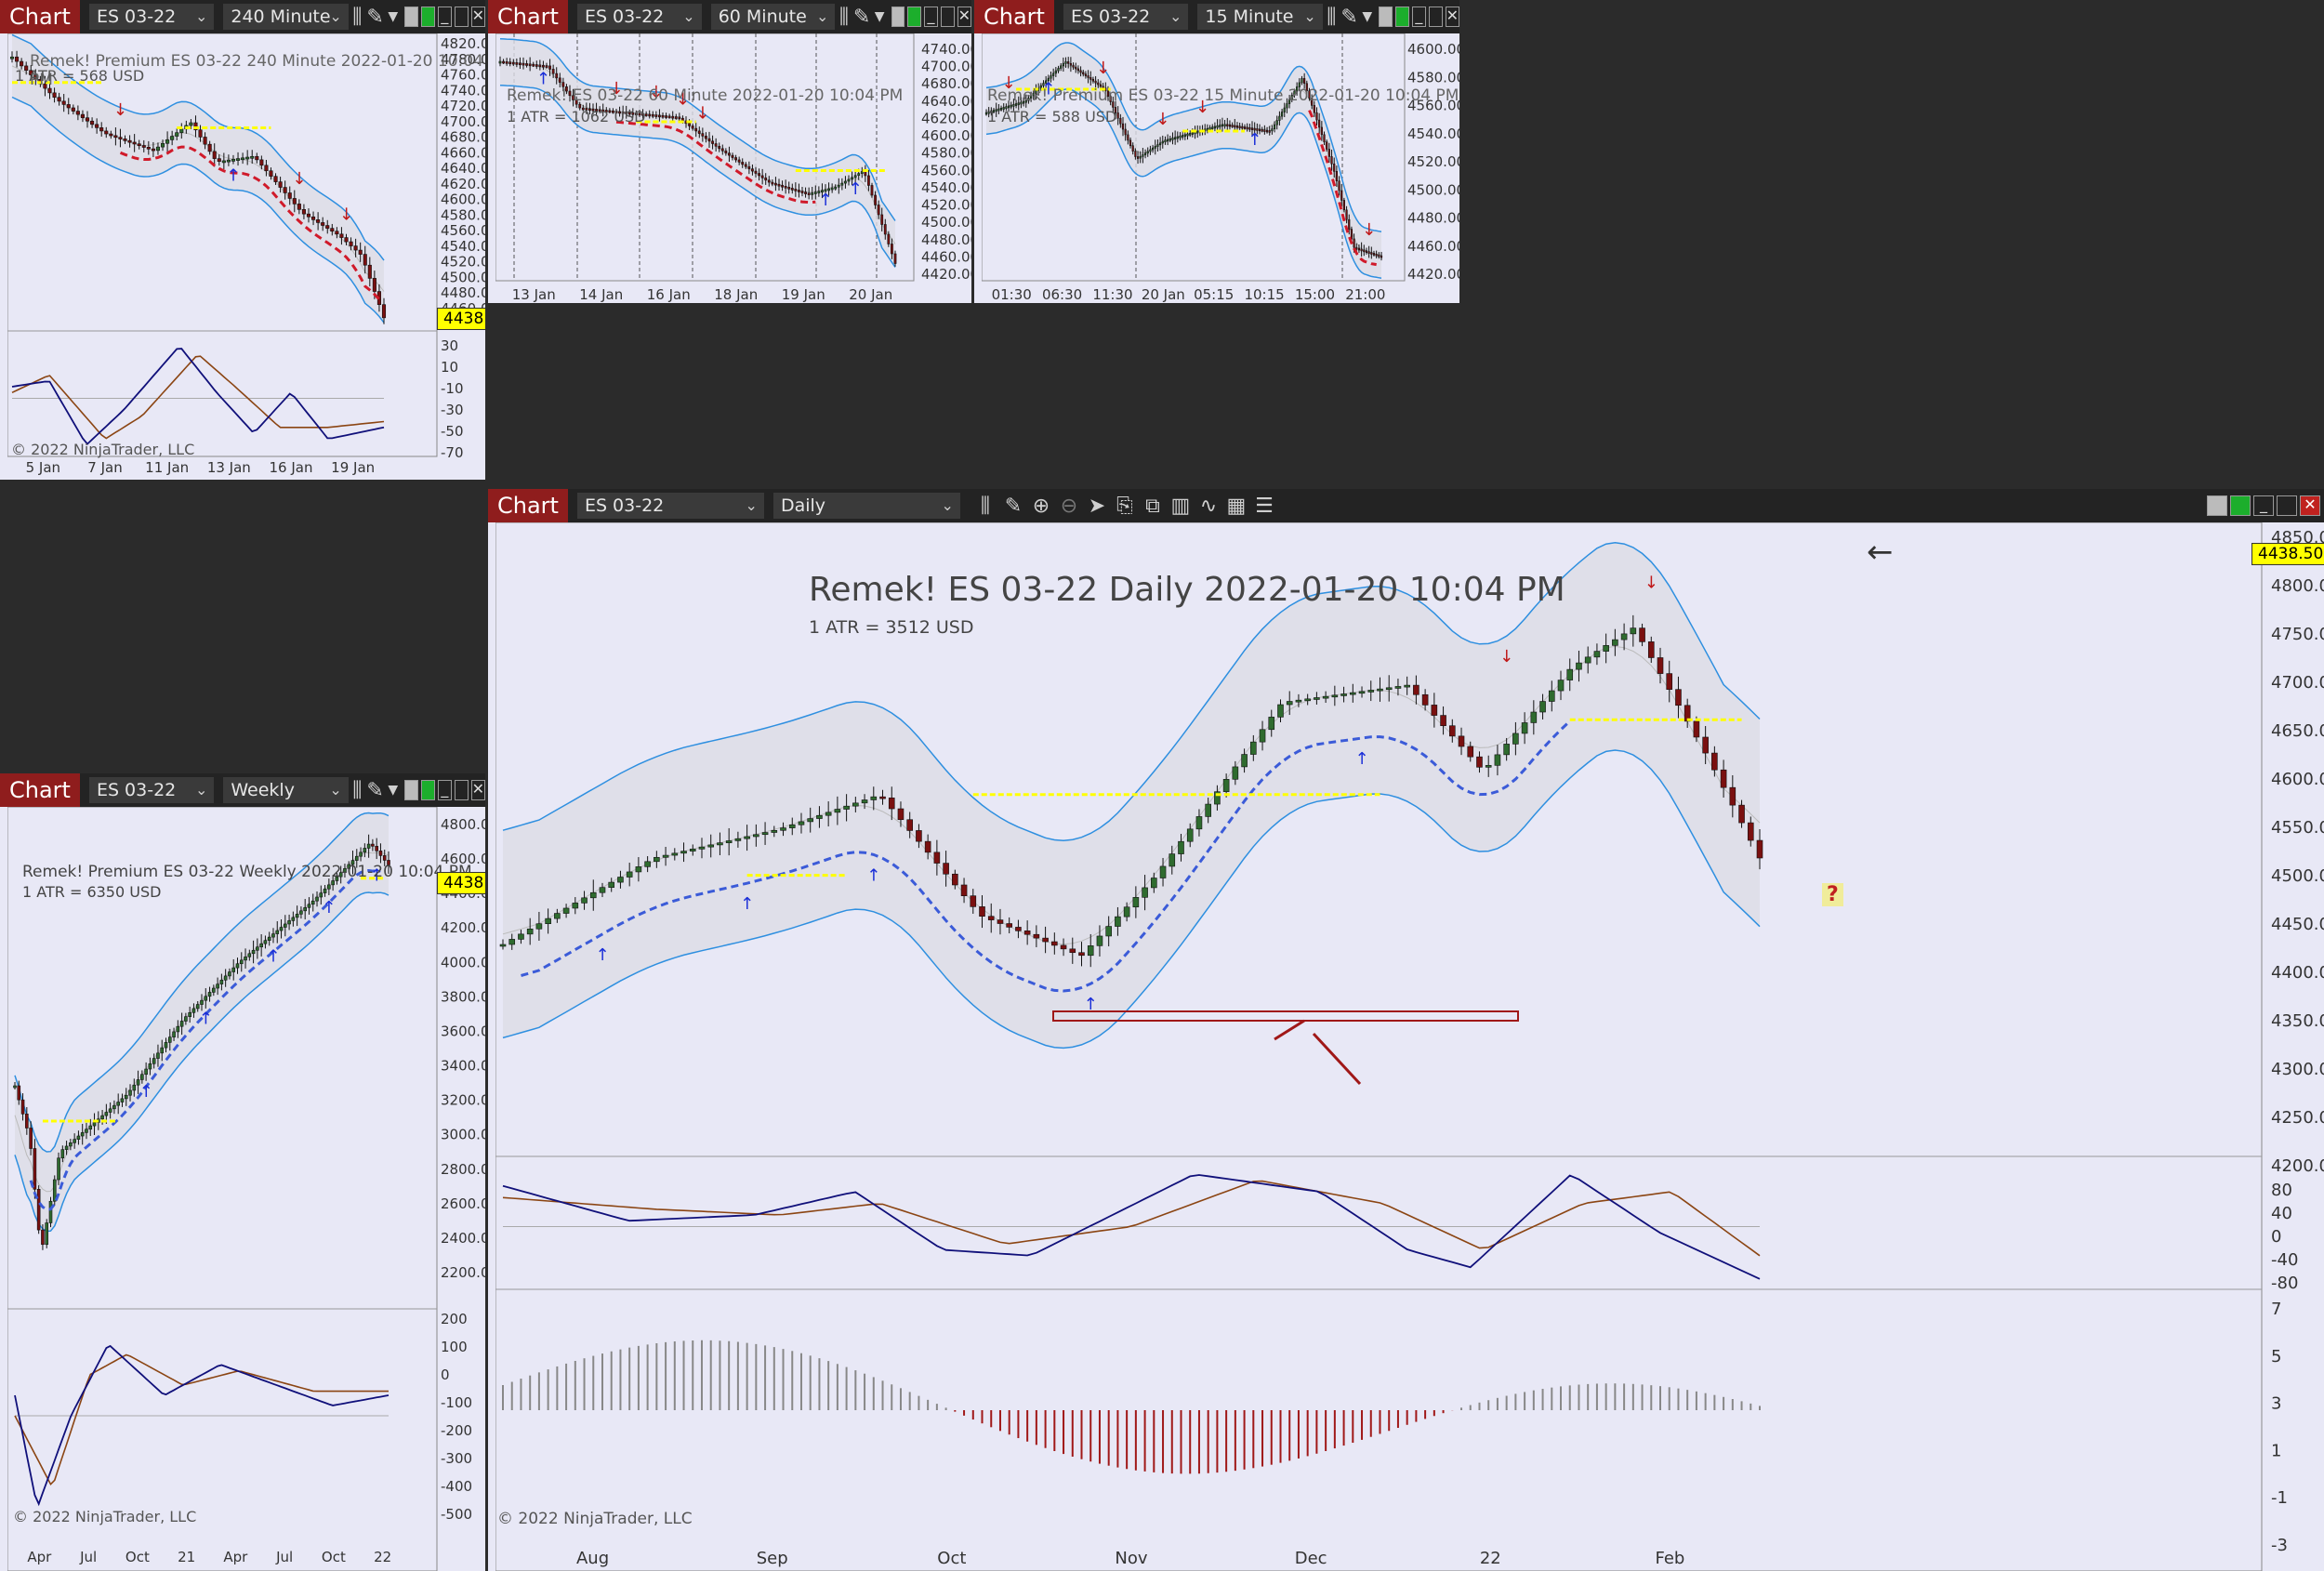  Describe the element at coordinates (1264, 506) in the screenshot. I see `properties-icon: ☰` at that location.